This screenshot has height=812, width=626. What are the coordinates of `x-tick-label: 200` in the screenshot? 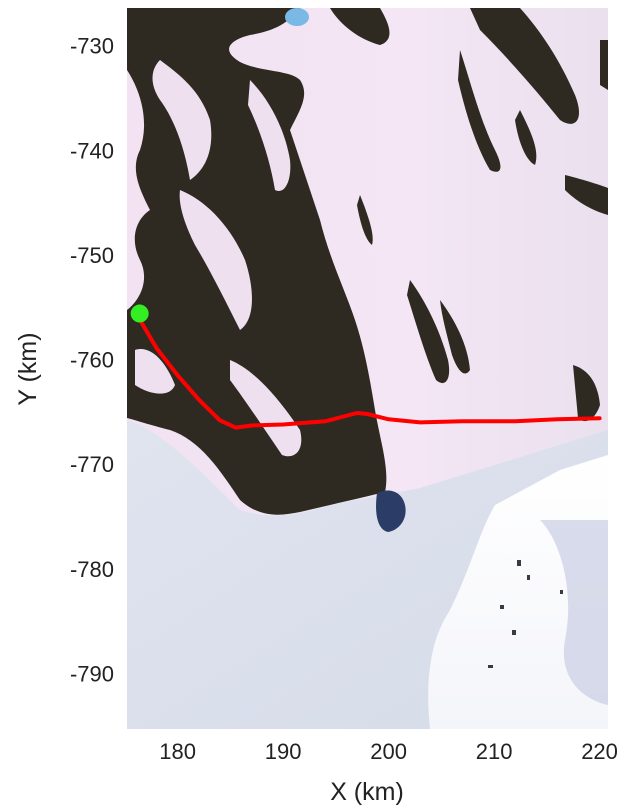 It's located at (388, 751).